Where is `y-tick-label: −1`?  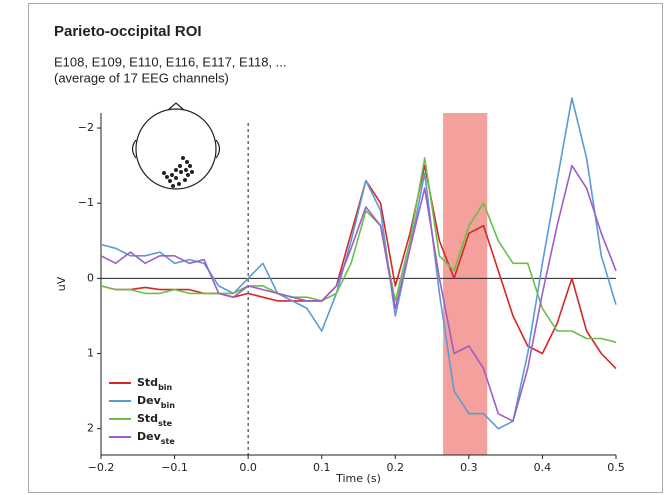 y-tick-label: −1 is located at coordinates (86, 202).